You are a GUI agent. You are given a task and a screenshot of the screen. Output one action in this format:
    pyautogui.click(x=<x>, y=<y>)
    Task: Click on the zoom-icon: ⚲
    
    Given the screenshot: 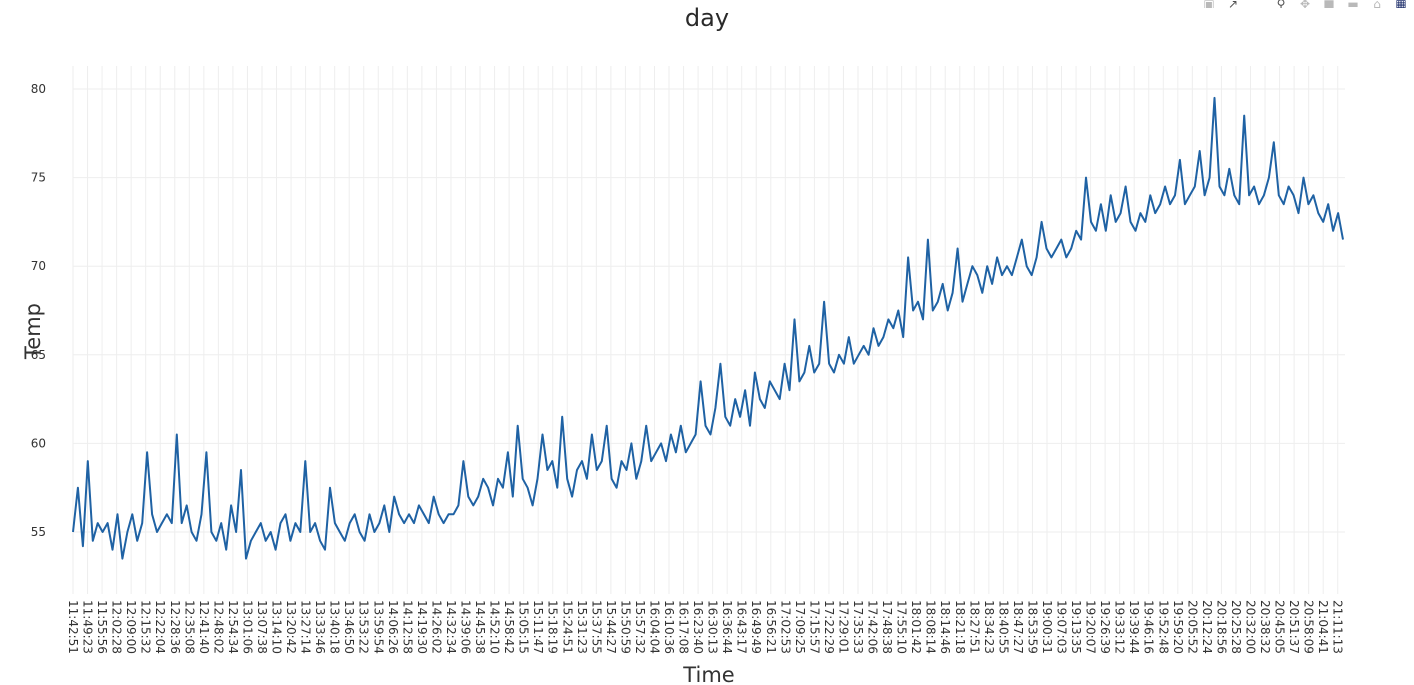 What is the action you would take?
    pyautogui.click(x=1281, y=4)
    